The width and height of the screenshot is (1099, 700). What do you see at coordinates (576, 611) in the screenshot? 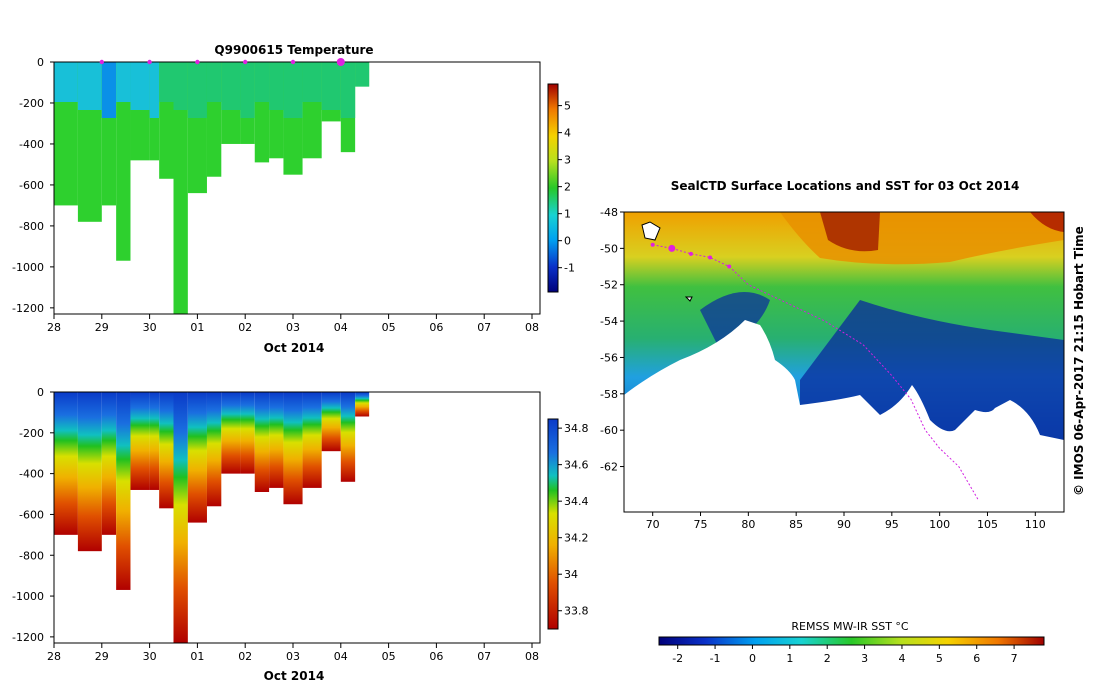
I see `colorbar-tick-label: 33.8` at bounding box center [576, 611].